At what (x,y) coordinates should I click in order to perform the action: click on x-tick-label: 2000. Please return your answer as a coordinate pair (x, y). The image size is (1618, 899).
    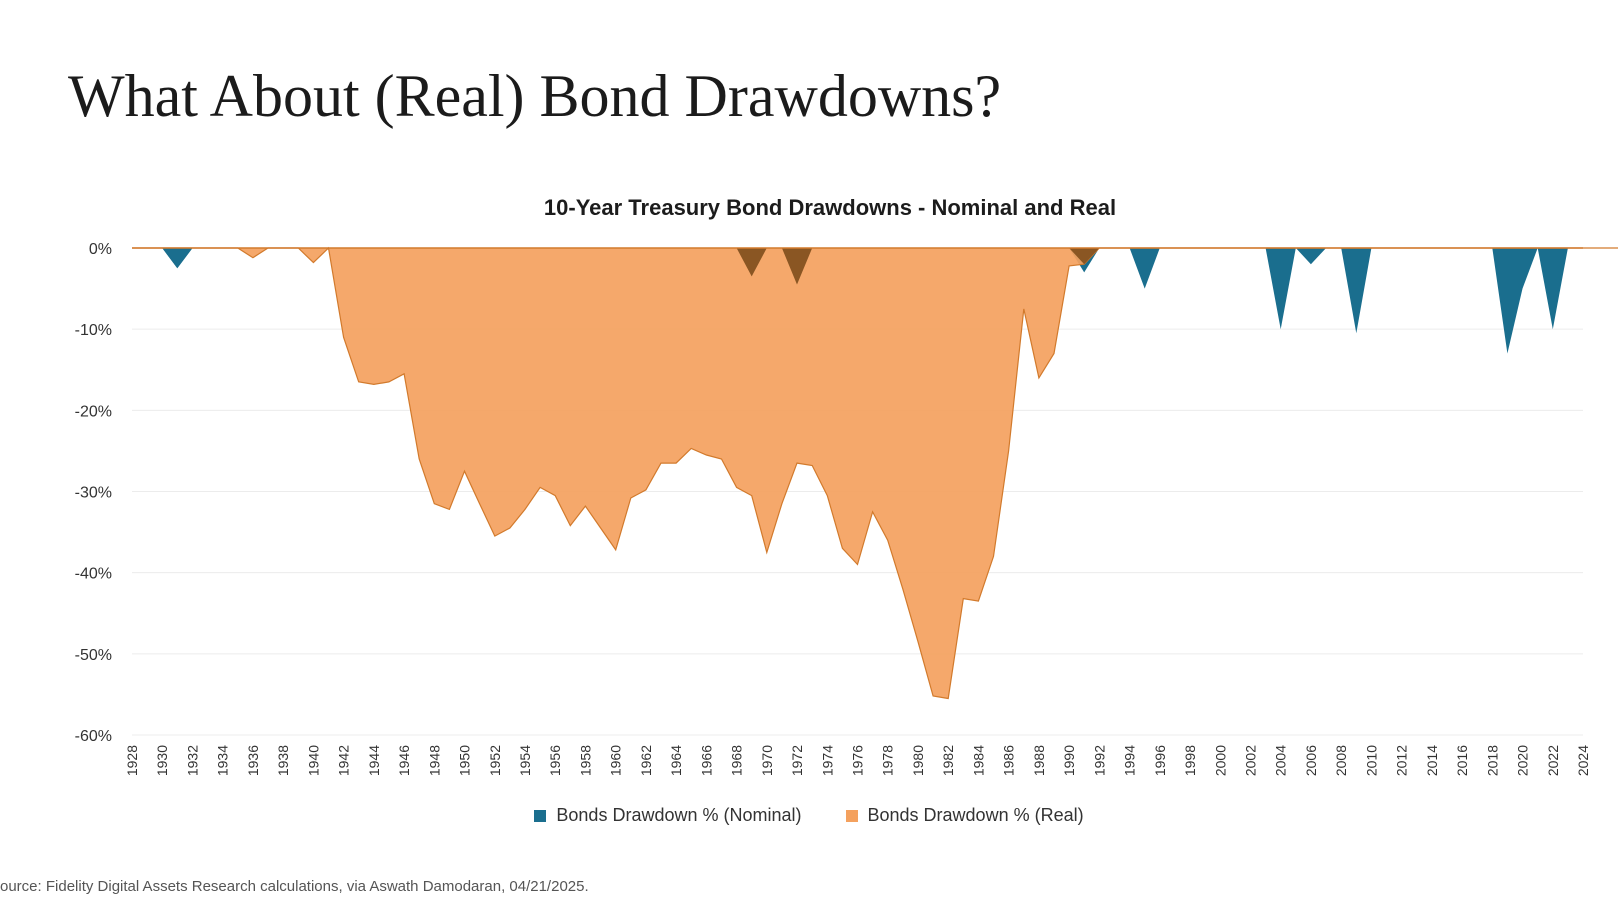
    Looking at the image, I should click on (1220, 760).